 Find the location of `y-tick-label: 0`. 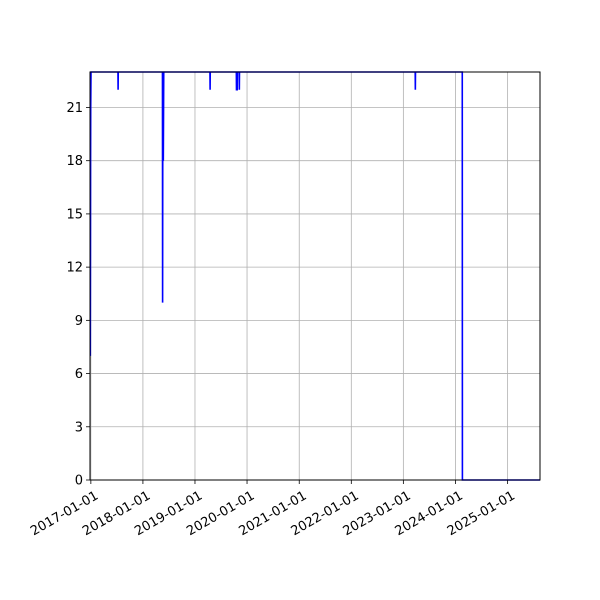

y-tick-label: 0 is located at coordinates (79, 481).